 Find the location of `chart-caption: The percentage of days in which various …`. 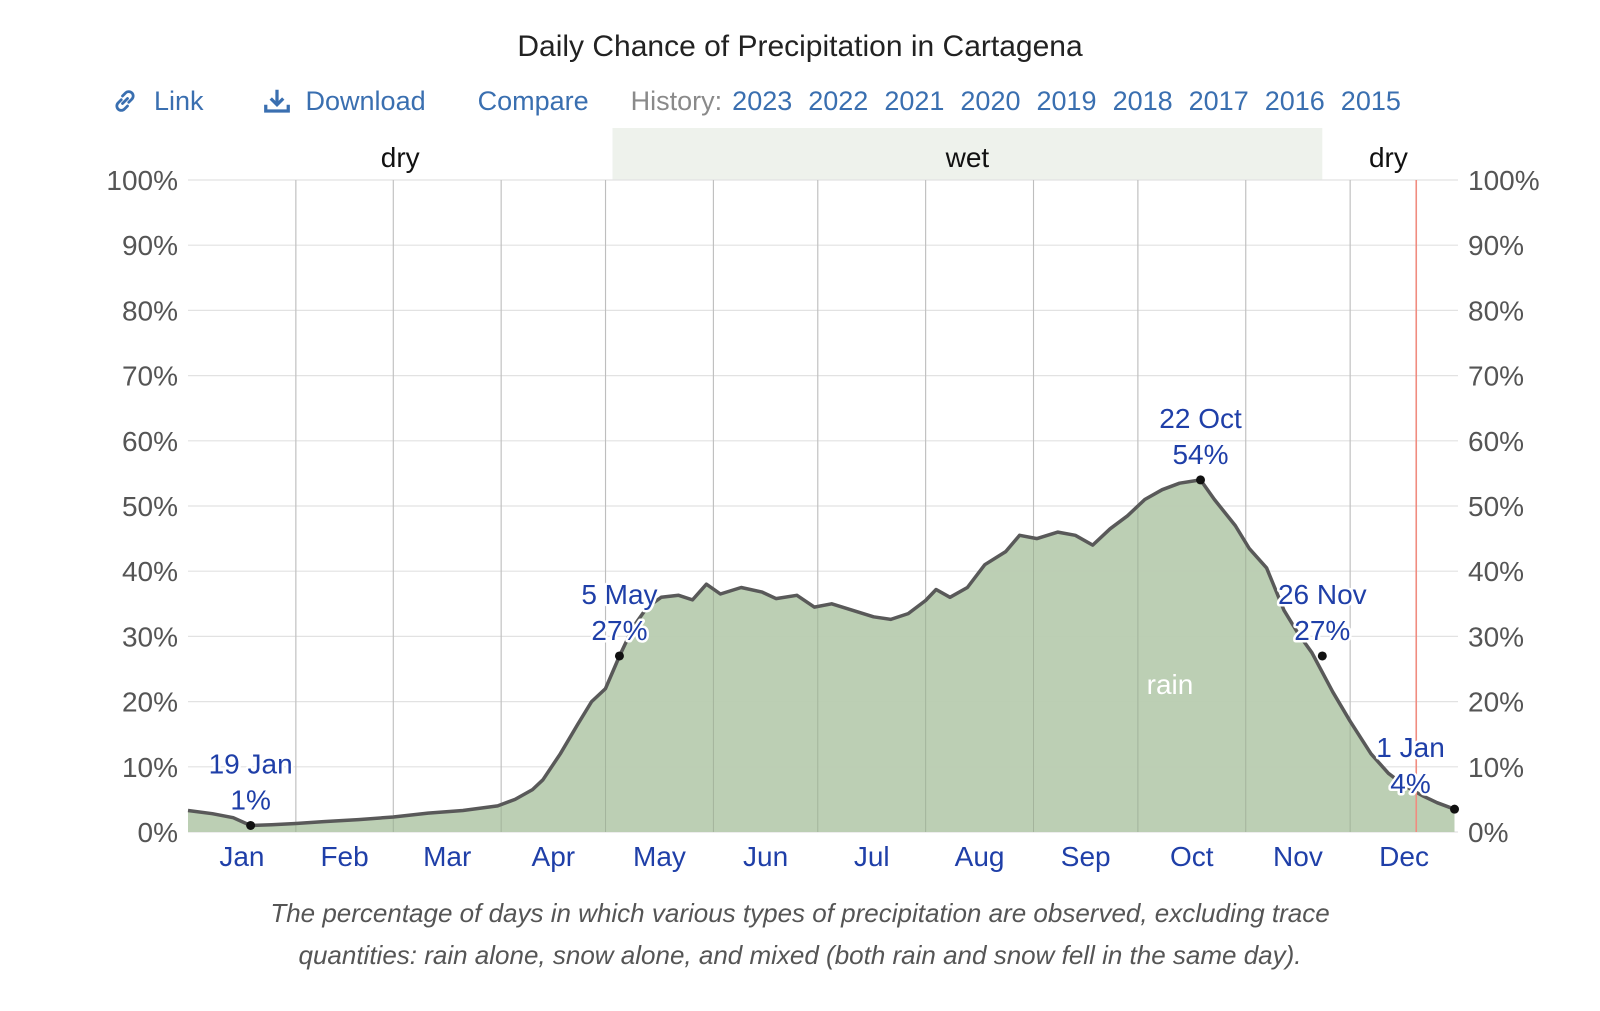

chart-caption: The percentage of days in which various … is located at coordinates (800, 934).